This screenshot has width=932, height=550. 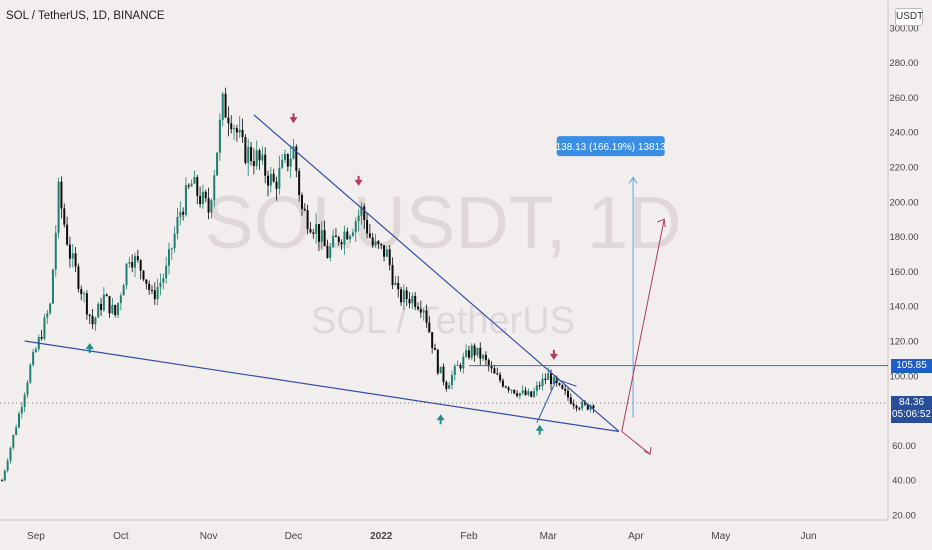 I want to click on y-tick-label: 240.00, so click(x=903, y=133).